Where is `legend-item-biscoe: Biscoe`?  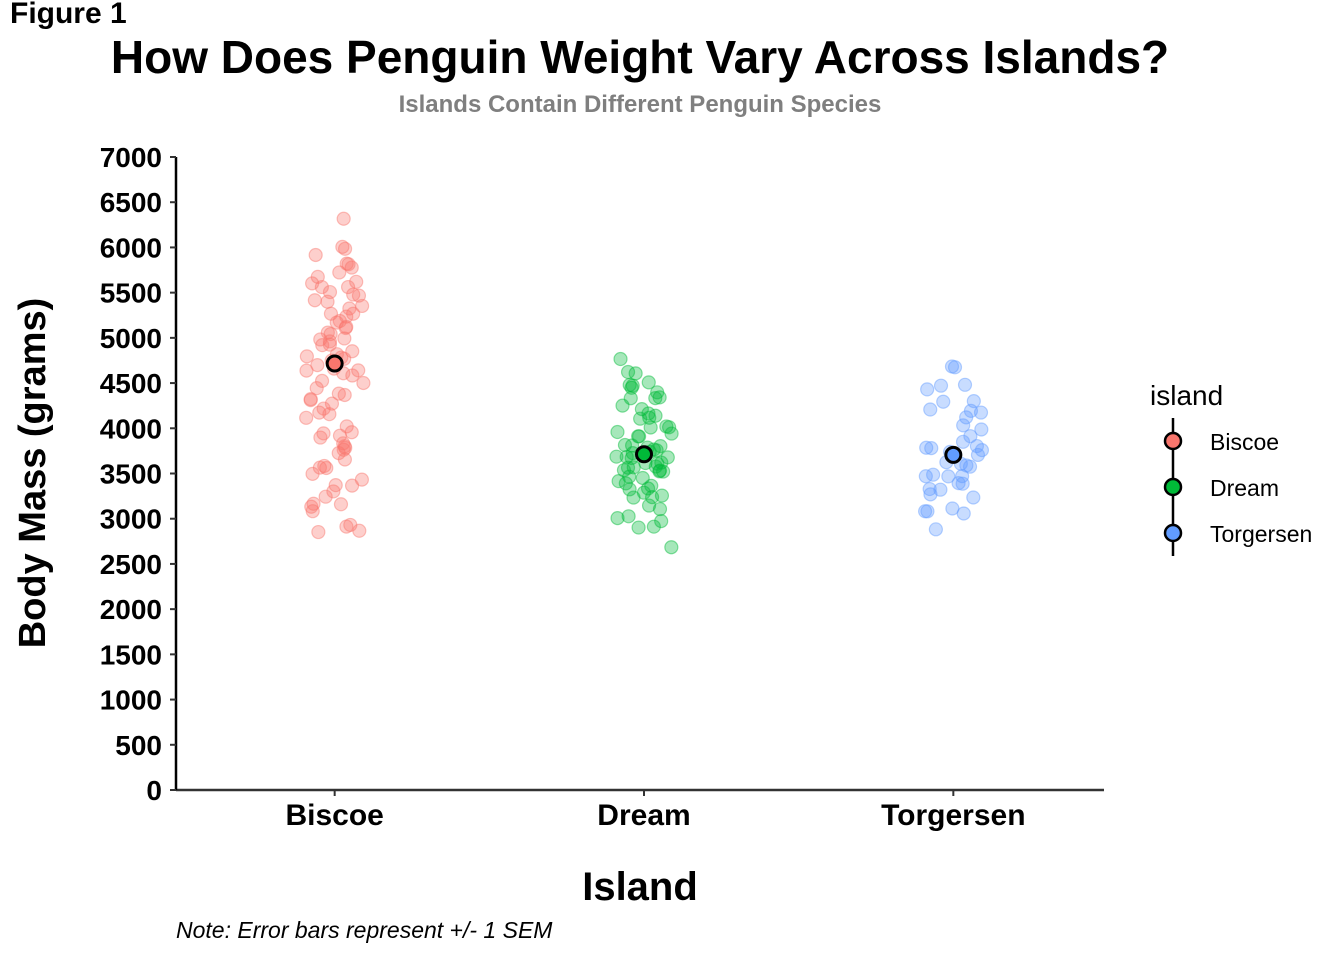 legend-item-biscoe: Biscoe is located at coordinates (1214, 441).